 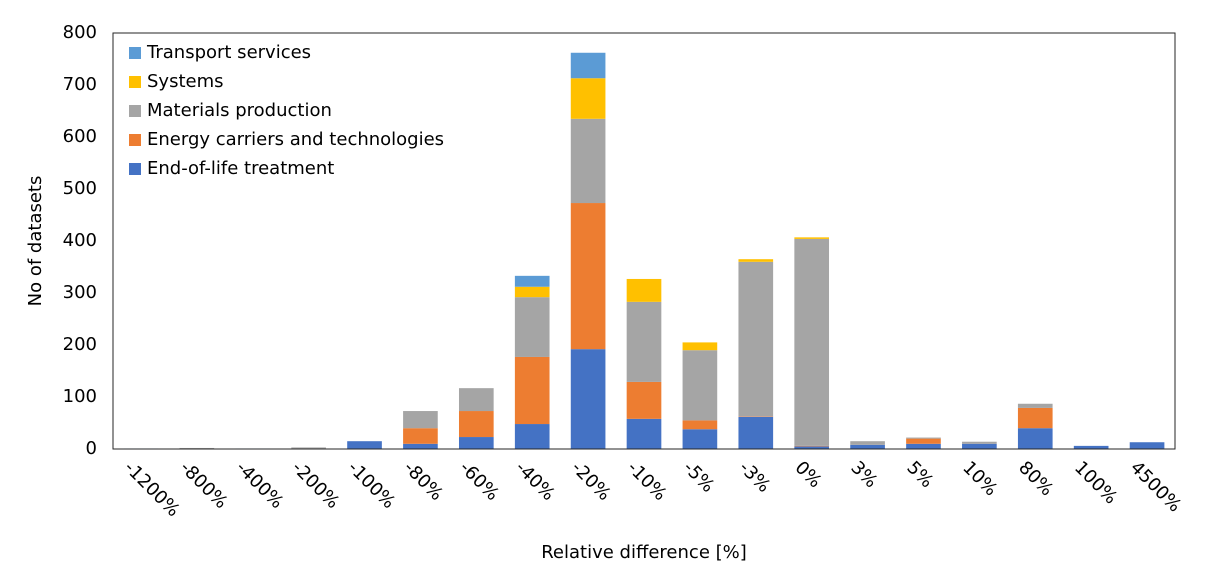 What do you see at coordinates (185, 81) in the screenshot?
I see `legend-label: Systems` at bounding box center [185, 81].